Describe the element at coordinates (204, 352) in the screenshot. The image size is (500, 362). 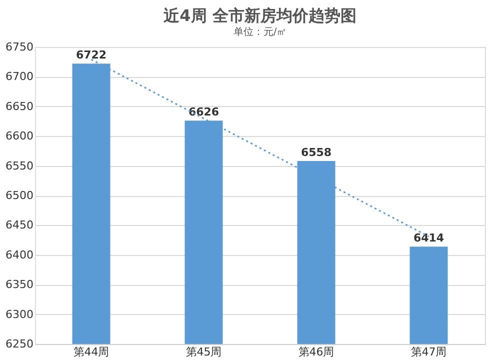
I see `x-tick-label: 第45周` at that location.